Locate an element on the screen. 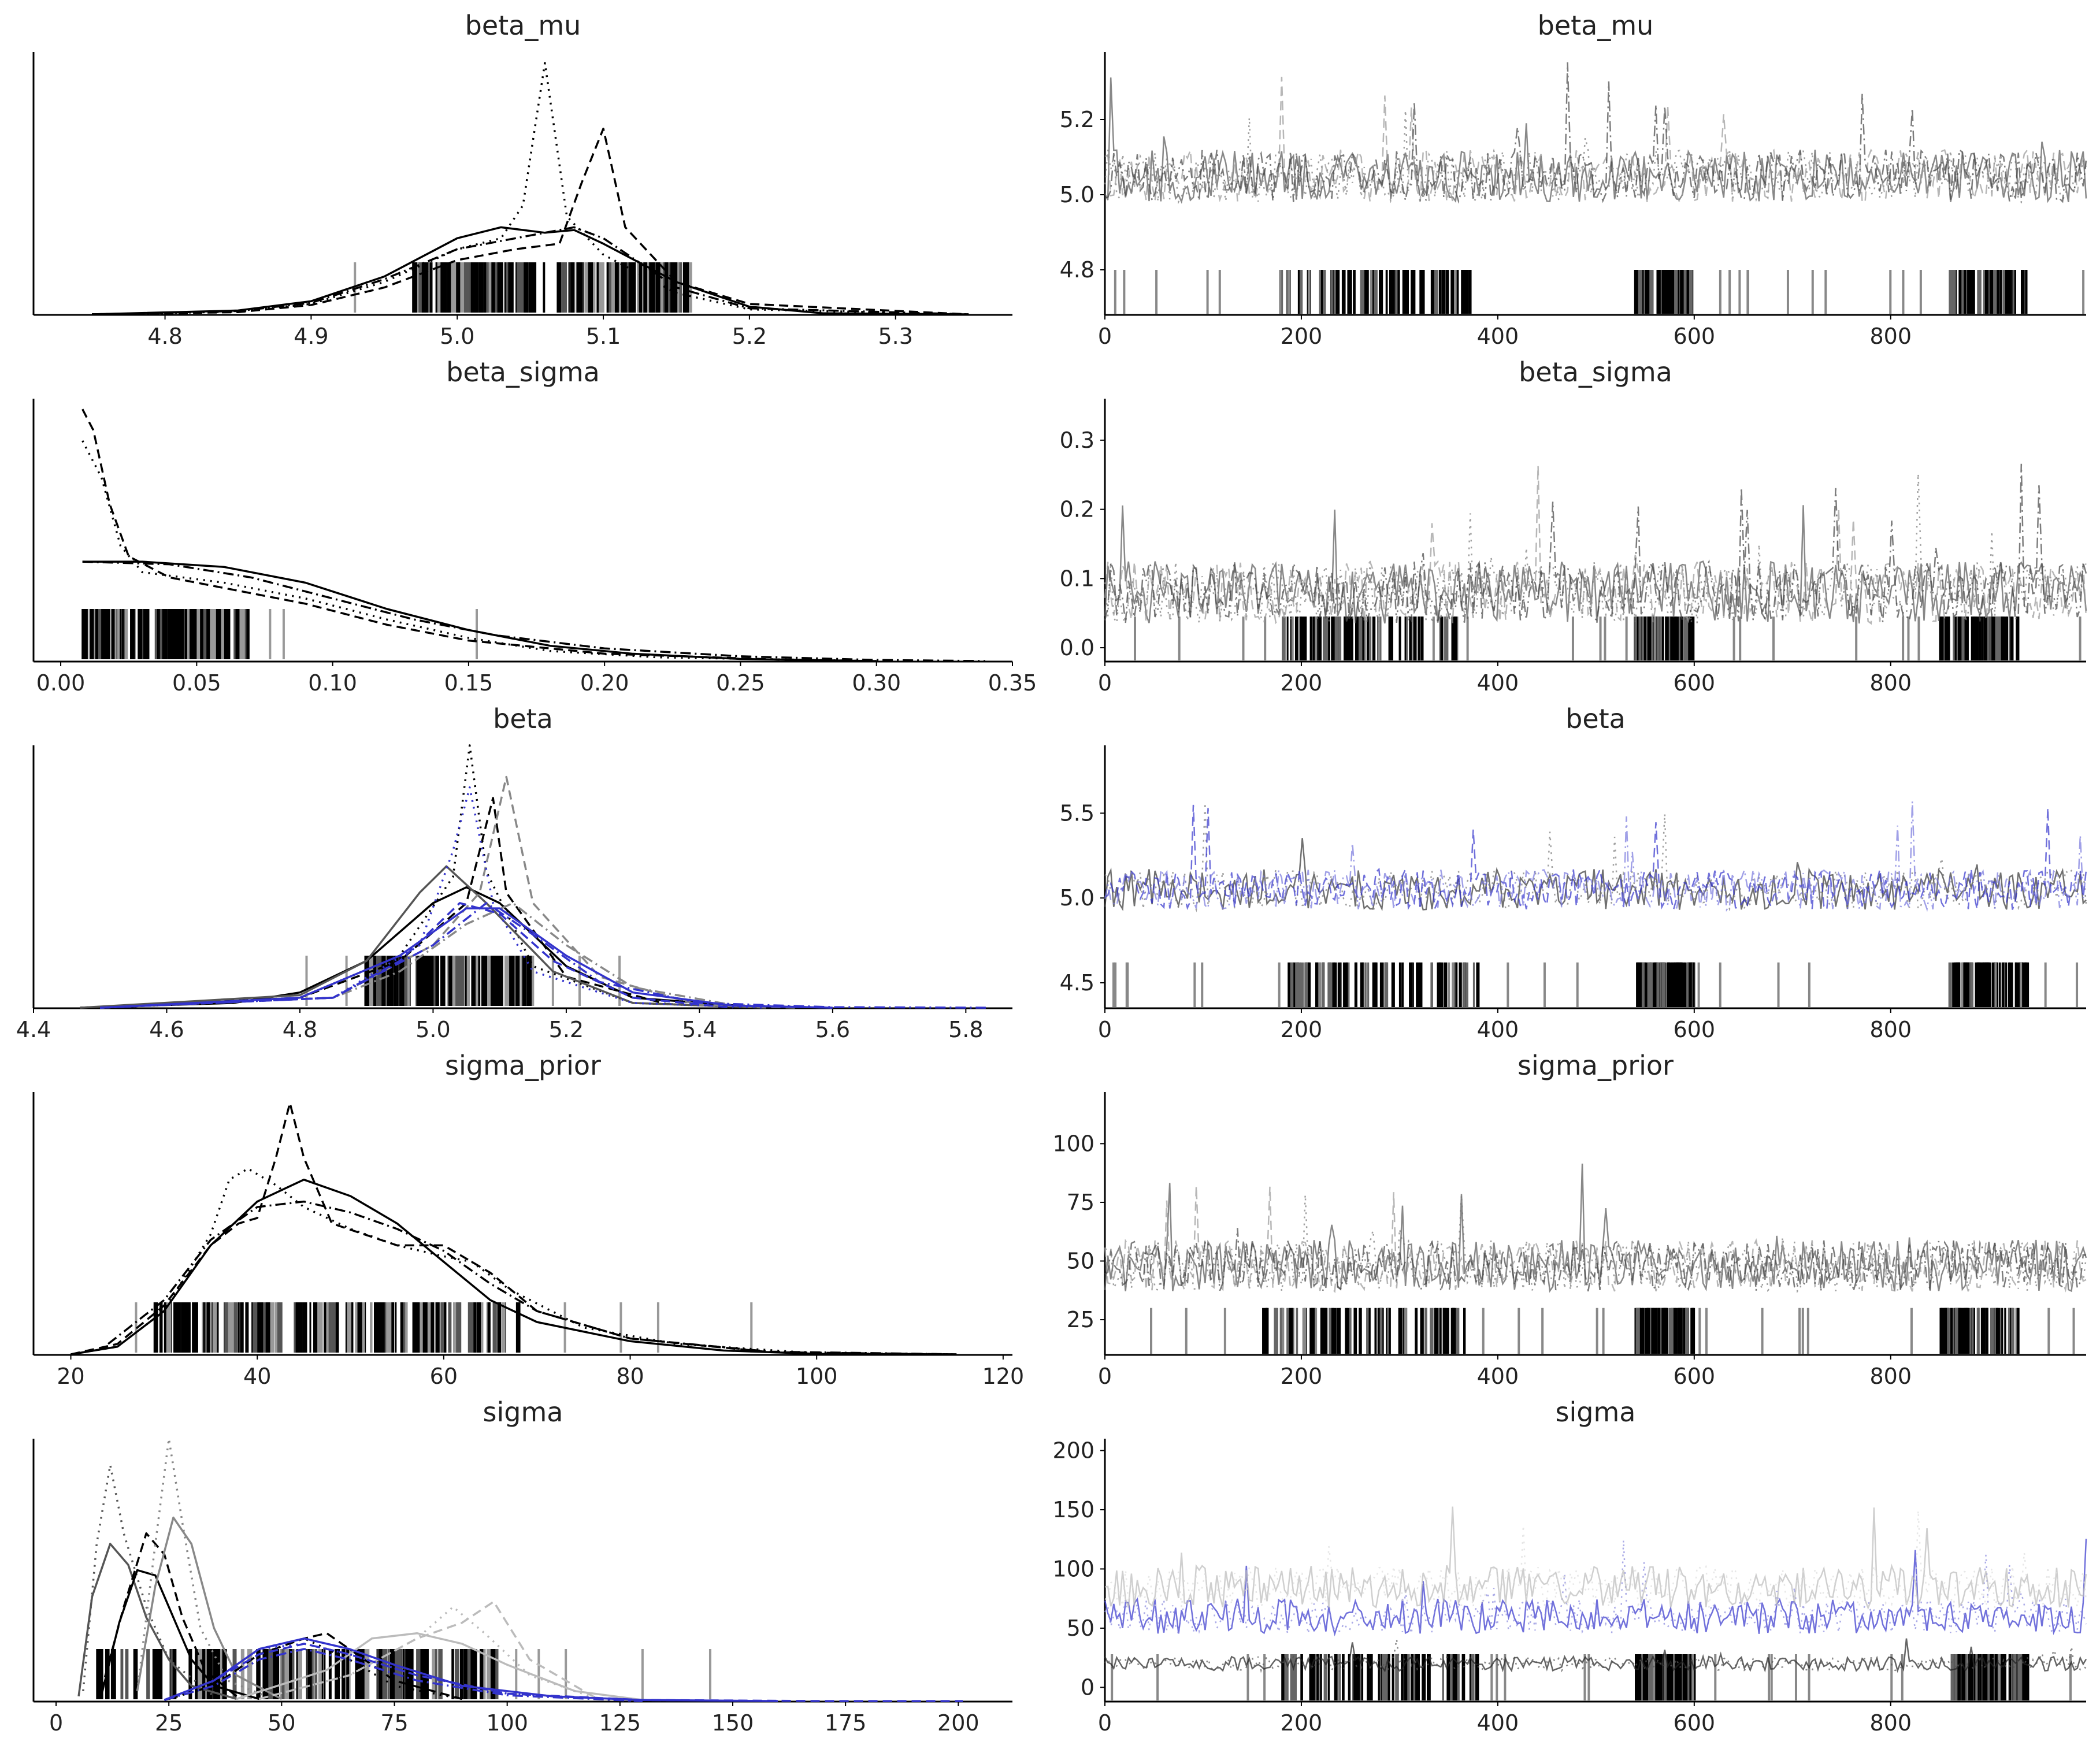 The image size is (2100, 1753). x-tick-label: 5.4 is located at coordinates (699, 1029).